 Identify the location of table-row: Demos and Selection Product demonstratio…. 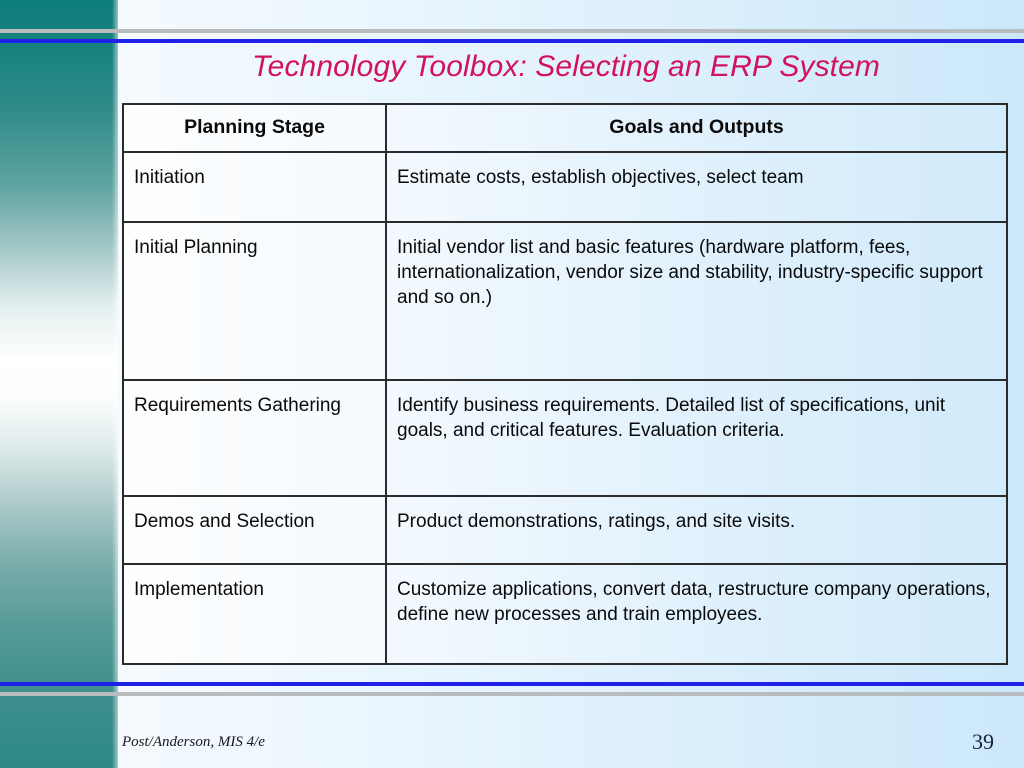
(565, 530).